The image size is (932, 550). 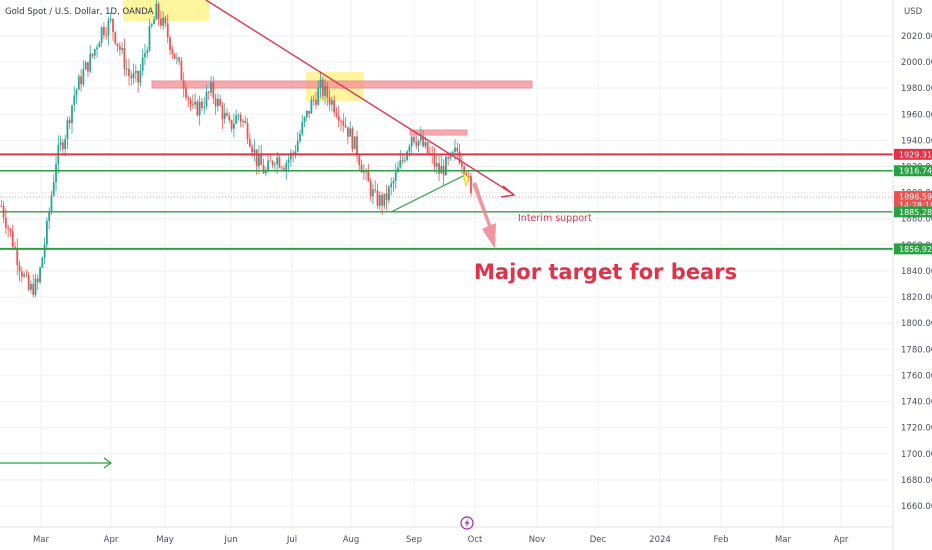 What do you see at coordinates (916, 220) in the screenshot?
I see `y-tick-label: 1880.000` at bounding box center [916, 220].